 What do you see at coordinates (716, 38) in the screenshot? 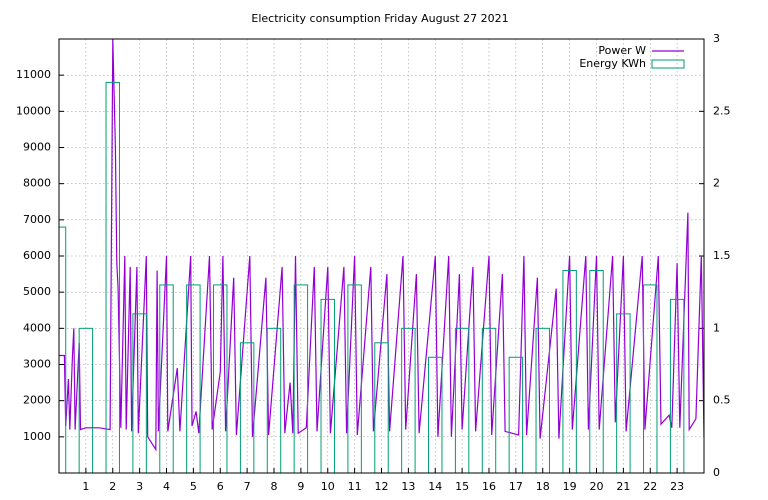
I see `y2-tick-label: 3` at bounding box center [716, 38].